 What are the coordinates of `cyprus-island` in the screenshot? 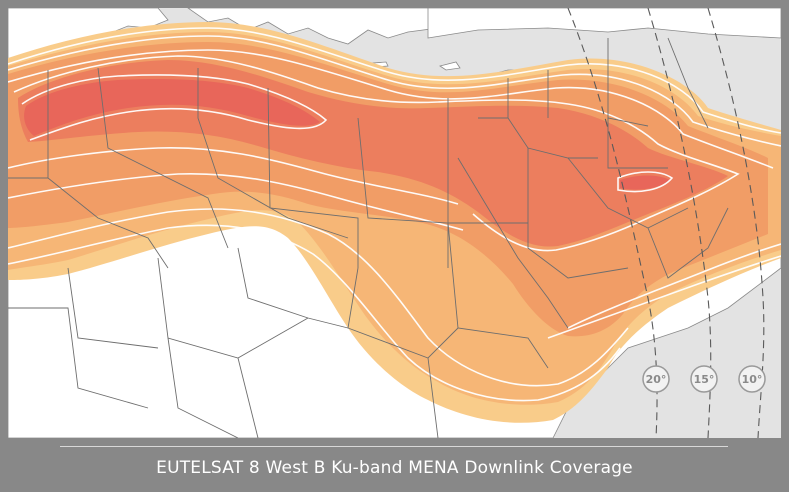 It's located at (450, 66).